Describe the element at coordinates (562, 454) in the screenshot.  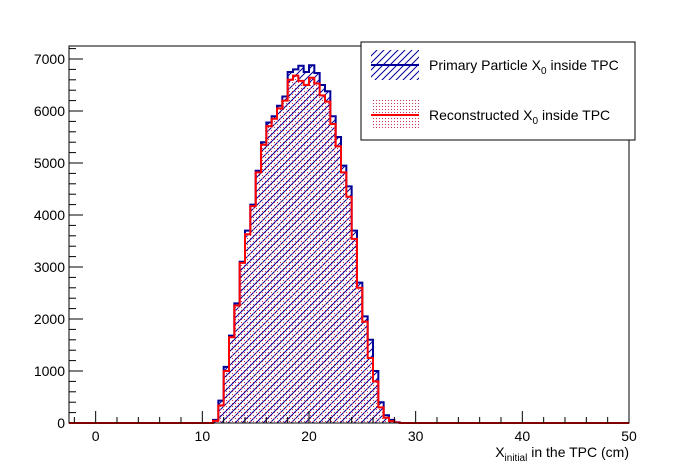
I see `x-axis-title: Xinitial in the TPC (cm)` at that location.